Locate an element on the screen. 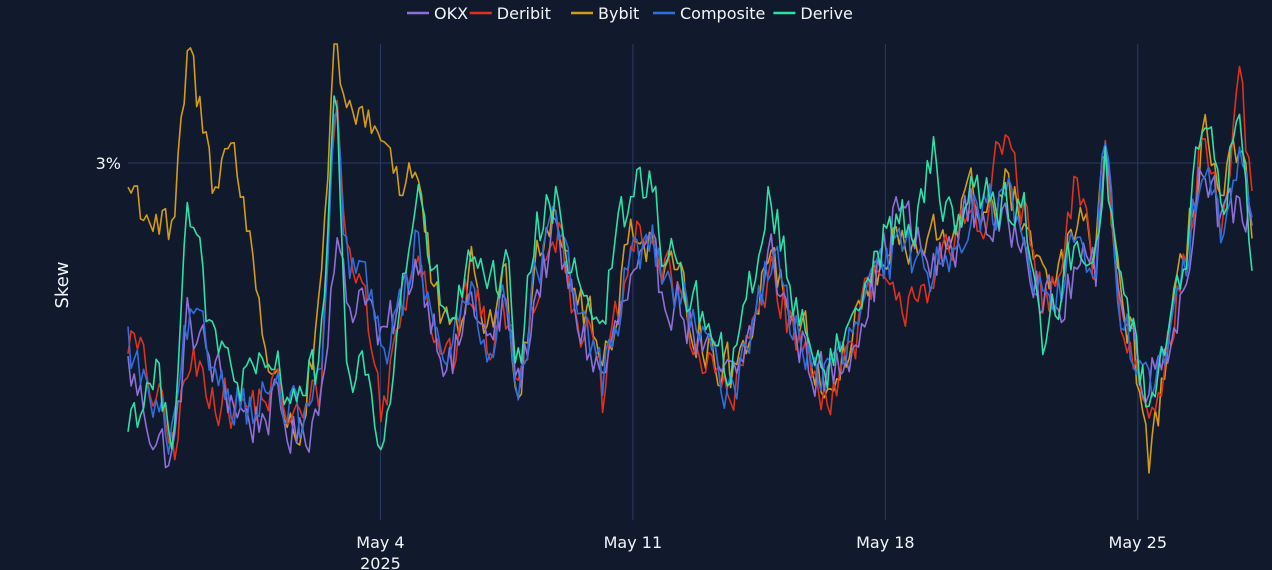 The height and width of the screenshot is (570, 1272). legend-item-derive: Derive is located at coordinates (813, 13).